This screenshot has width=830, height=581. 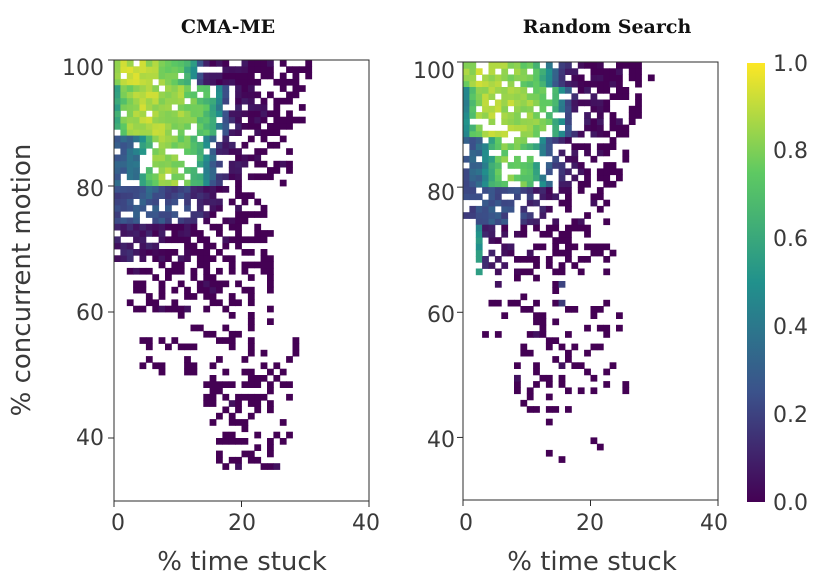 What do you see at coordinates (466, 523) in the screenshot?
I see `x-tick-label: 0` at bounding box center [466, 523].